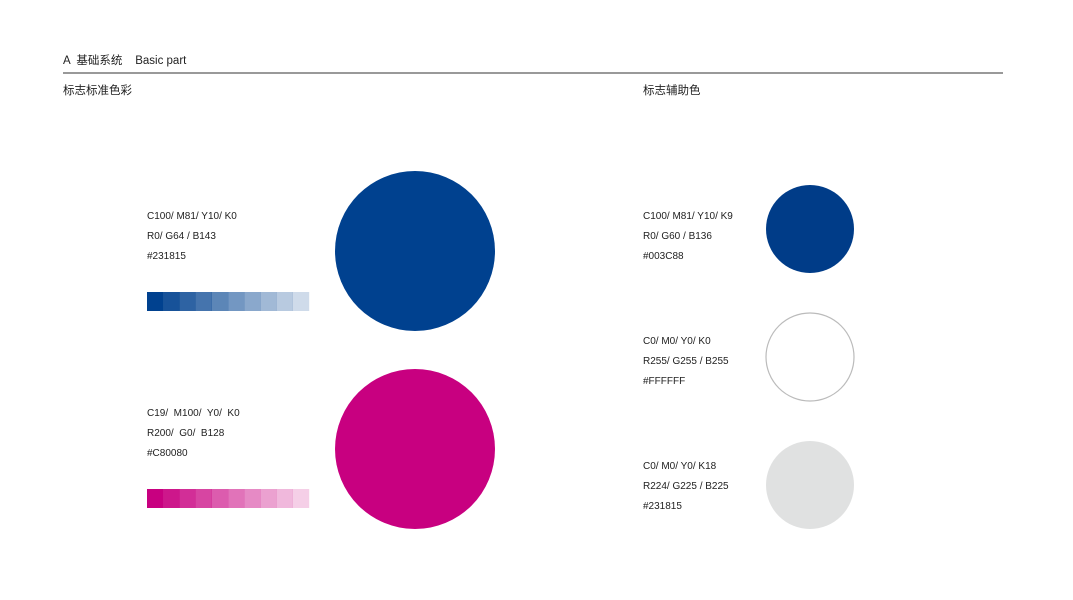 This screenshot has height=600, width=1073. Describe the element at coordinates (125, 61) in the screenshot. I see `header-title: A 基础系统 Basic part` at that location.